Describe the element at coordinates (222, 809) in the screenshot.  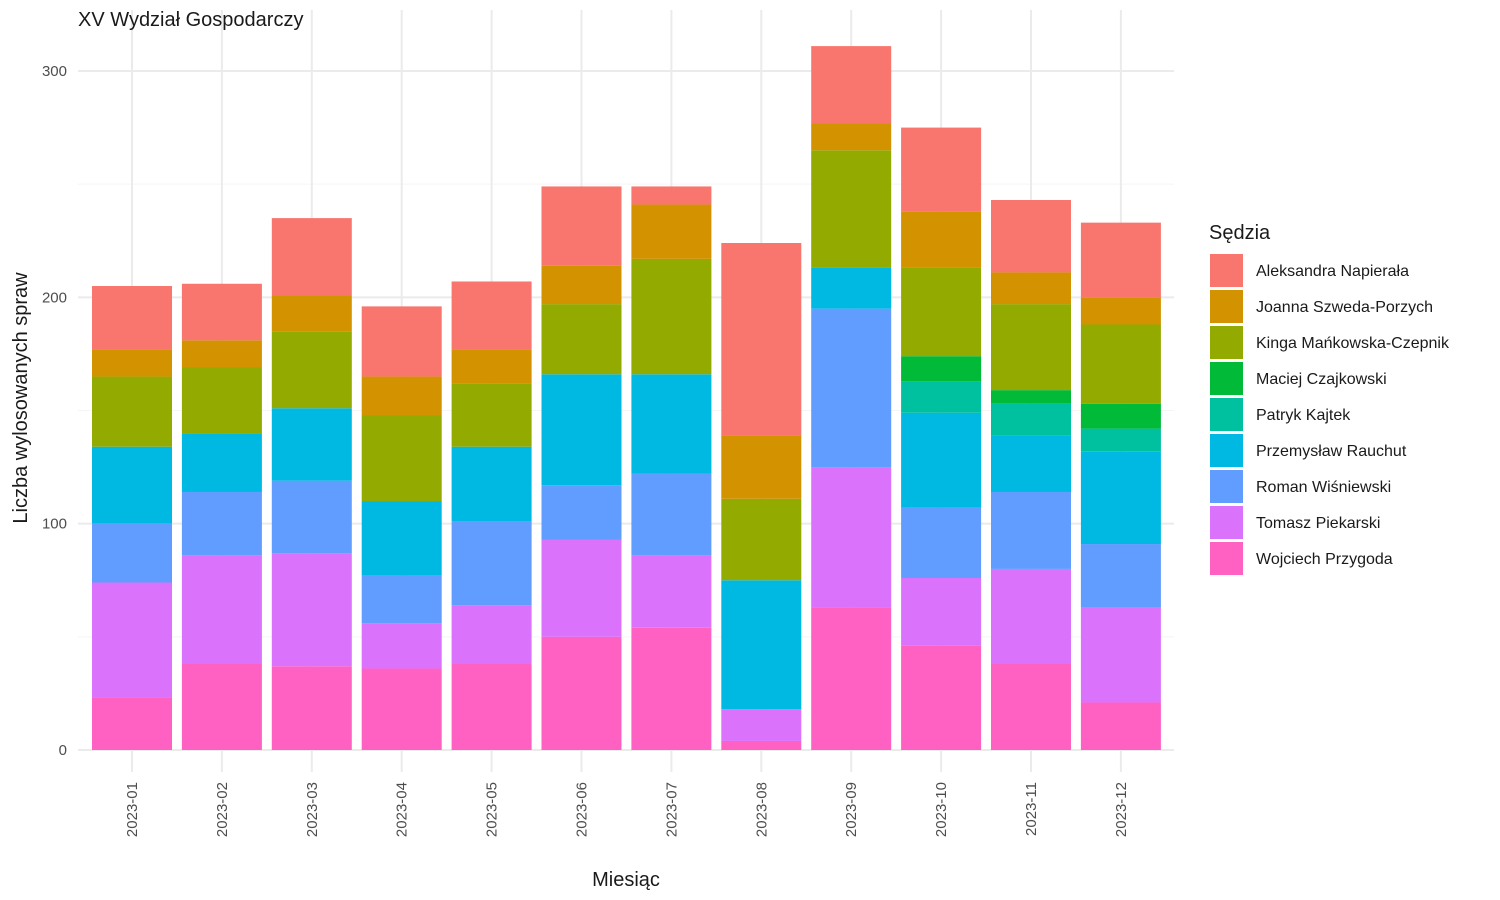
I see `x-tick-label: 2023-02` at that location.